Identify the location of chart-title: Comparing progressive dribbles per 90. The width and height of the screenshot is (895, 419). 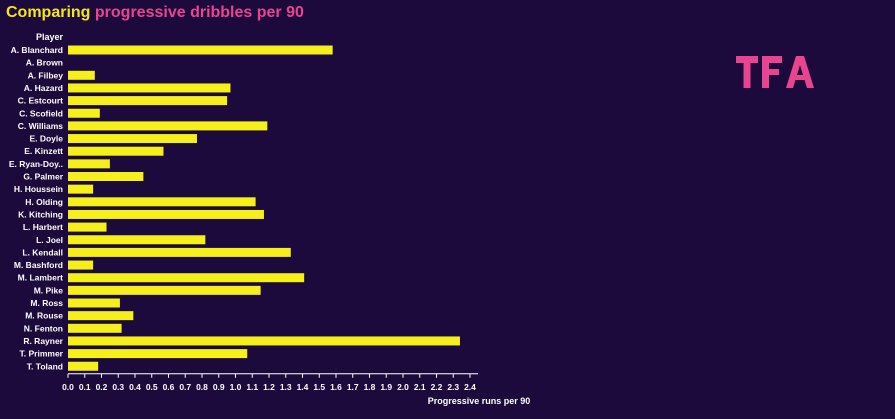
(155, 13).